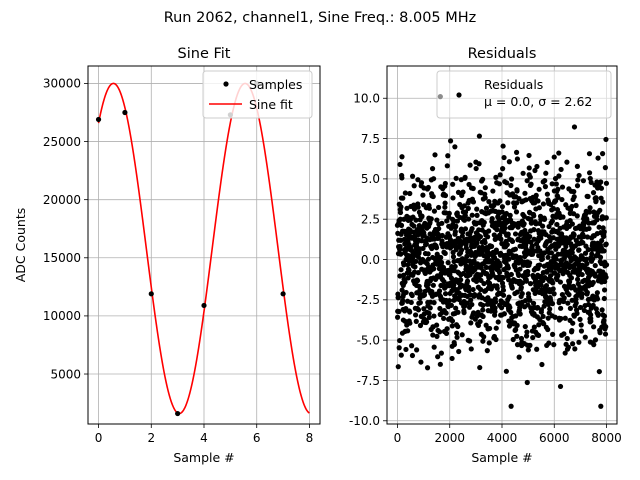  Describe the element at coordinates (20, 245) in the screenshot. I see `sine-fit-ylabel: ADC Counts` at that location.